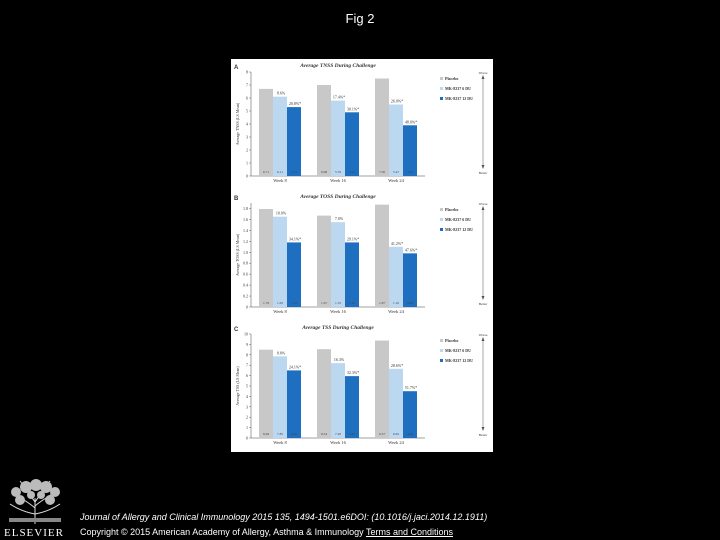 This screenshot has height=540, width=720. I want to click on percent-reduction-label: 26.0%*, so click(397, 101).